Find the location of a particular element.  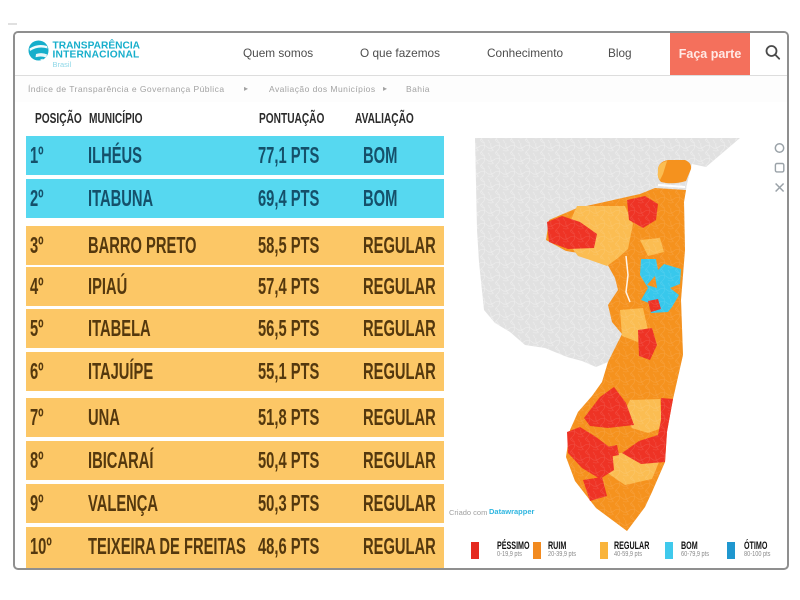

svg-text: Brasil is located at coordinates (62, 64).